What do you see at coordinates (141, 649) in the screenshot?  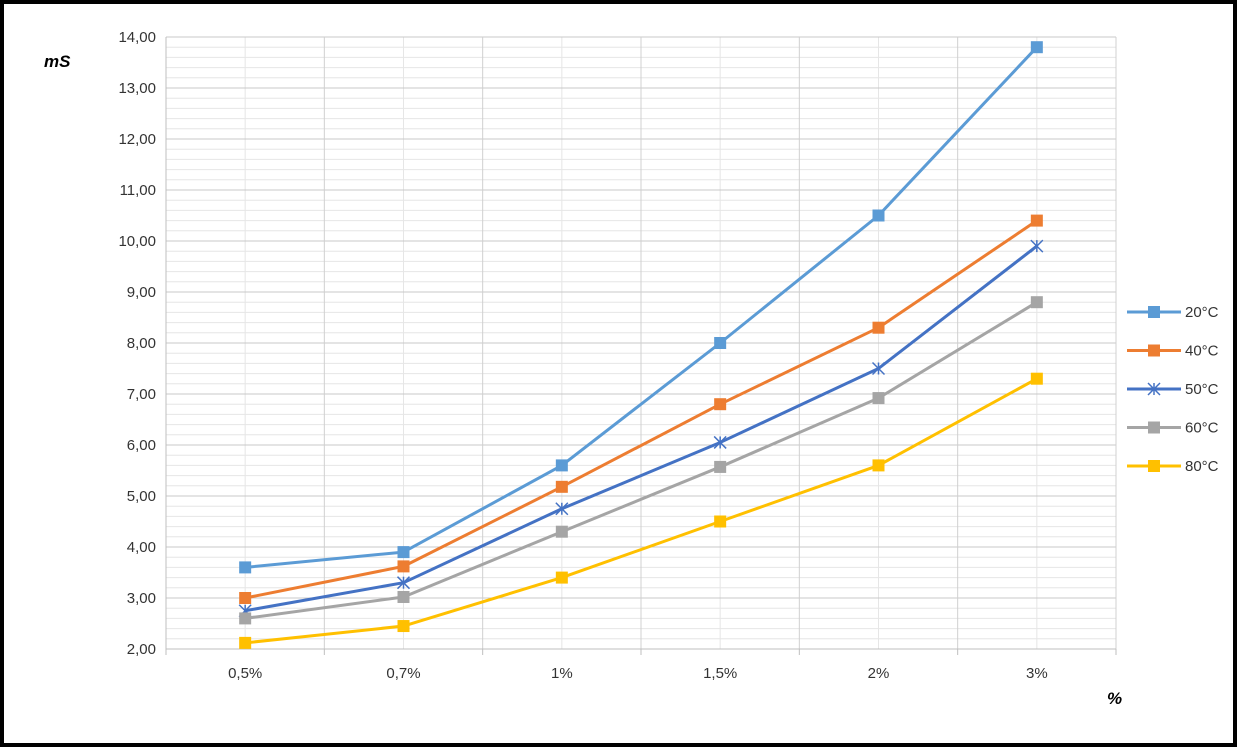 I see `y-tick-label: 2,00` at bounding box center [141, 649].